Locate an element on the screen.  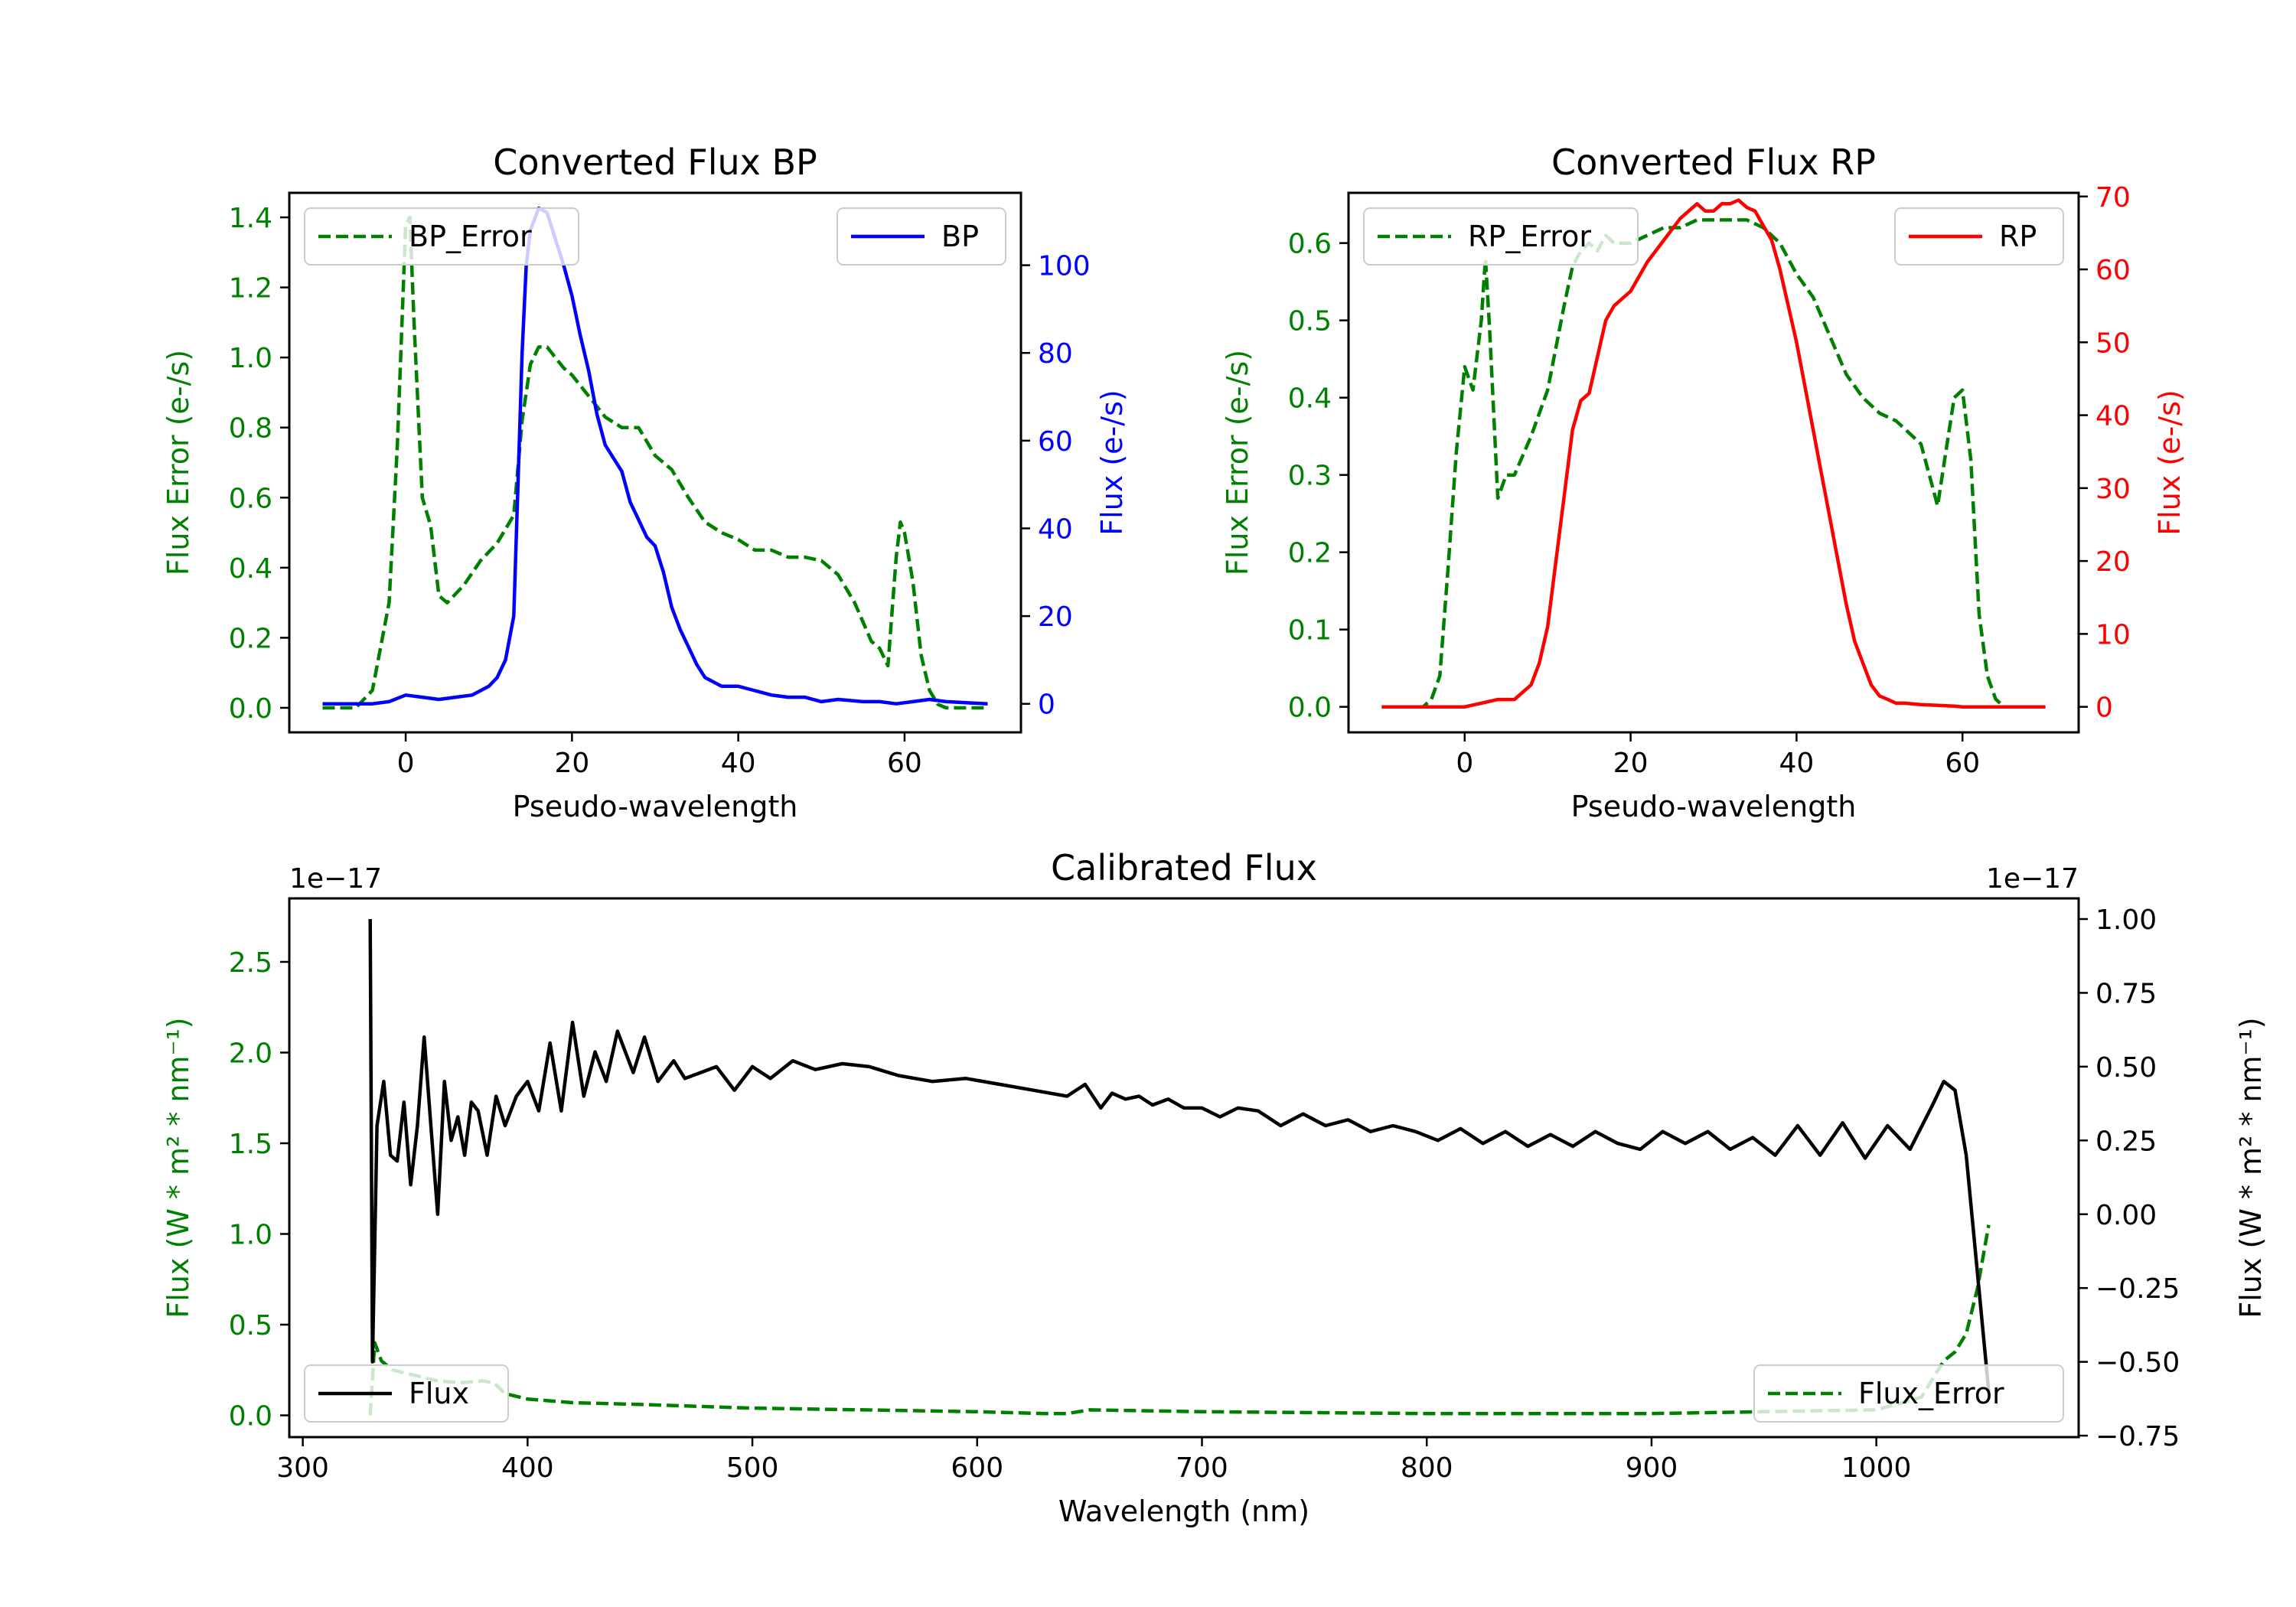
y-left-tick-label: 2.0 is located at coordinates (250, 1053).